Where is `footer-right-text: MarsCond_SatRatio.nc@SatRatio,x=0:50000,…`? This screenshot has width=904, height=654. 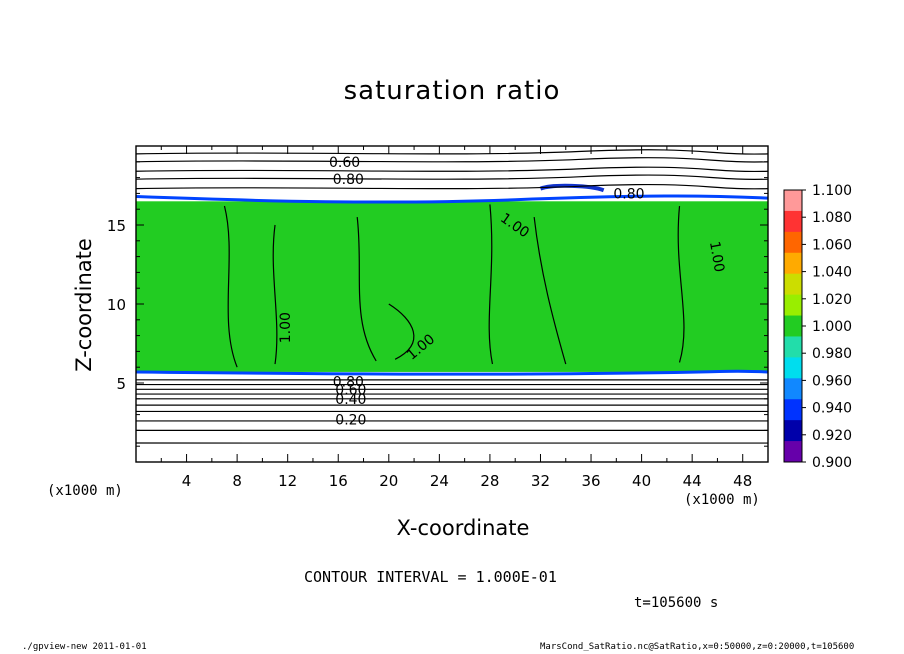
footer-right-text: MarsCond_SatRatio.nc@SatRatio,x=0:50000,… is located at coordinates (697, 647).